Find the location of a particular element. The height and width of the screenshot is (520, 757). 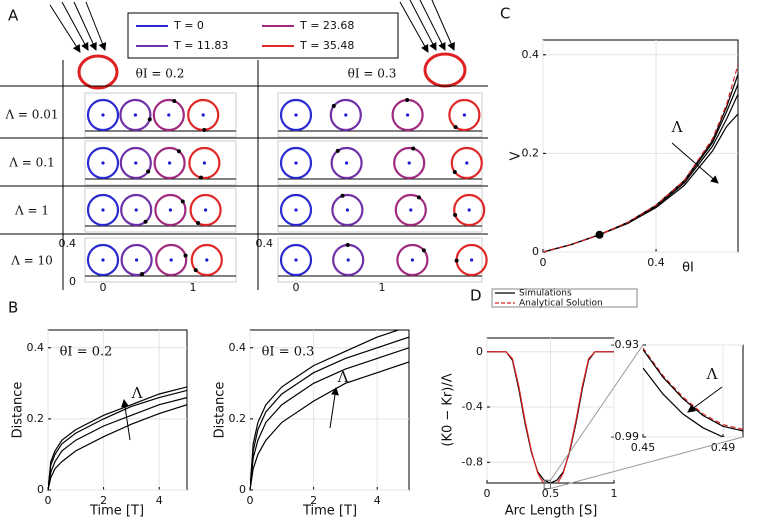

y-tick-label: 0.4 is located at coordinates (238, 347).